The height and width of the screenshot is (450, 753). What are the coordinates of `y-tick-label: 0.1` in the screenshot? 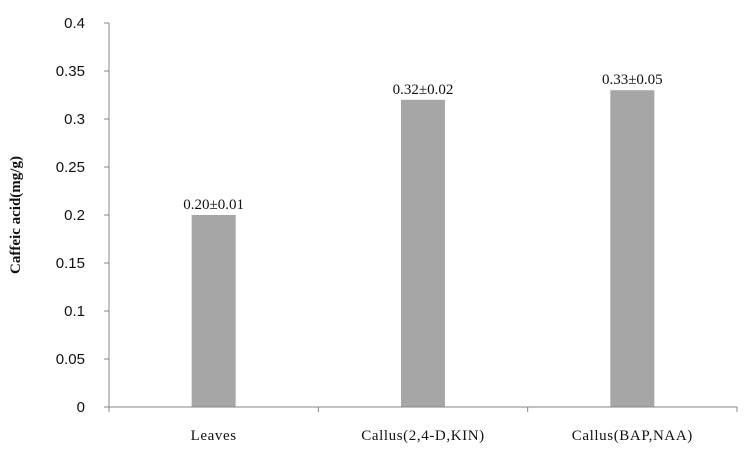 It's located at (74, 311).